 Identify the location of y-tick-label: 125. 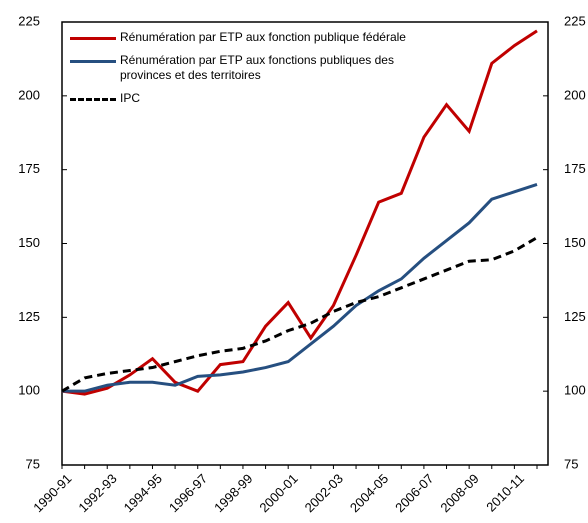
(29, 316).